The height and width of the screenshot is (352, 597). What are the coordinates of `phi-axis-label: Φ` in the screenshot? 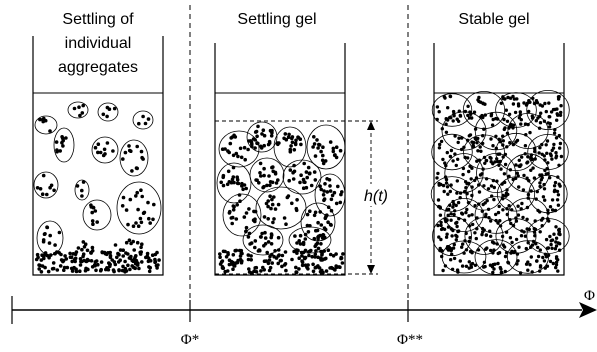 It's located at (589, 296).